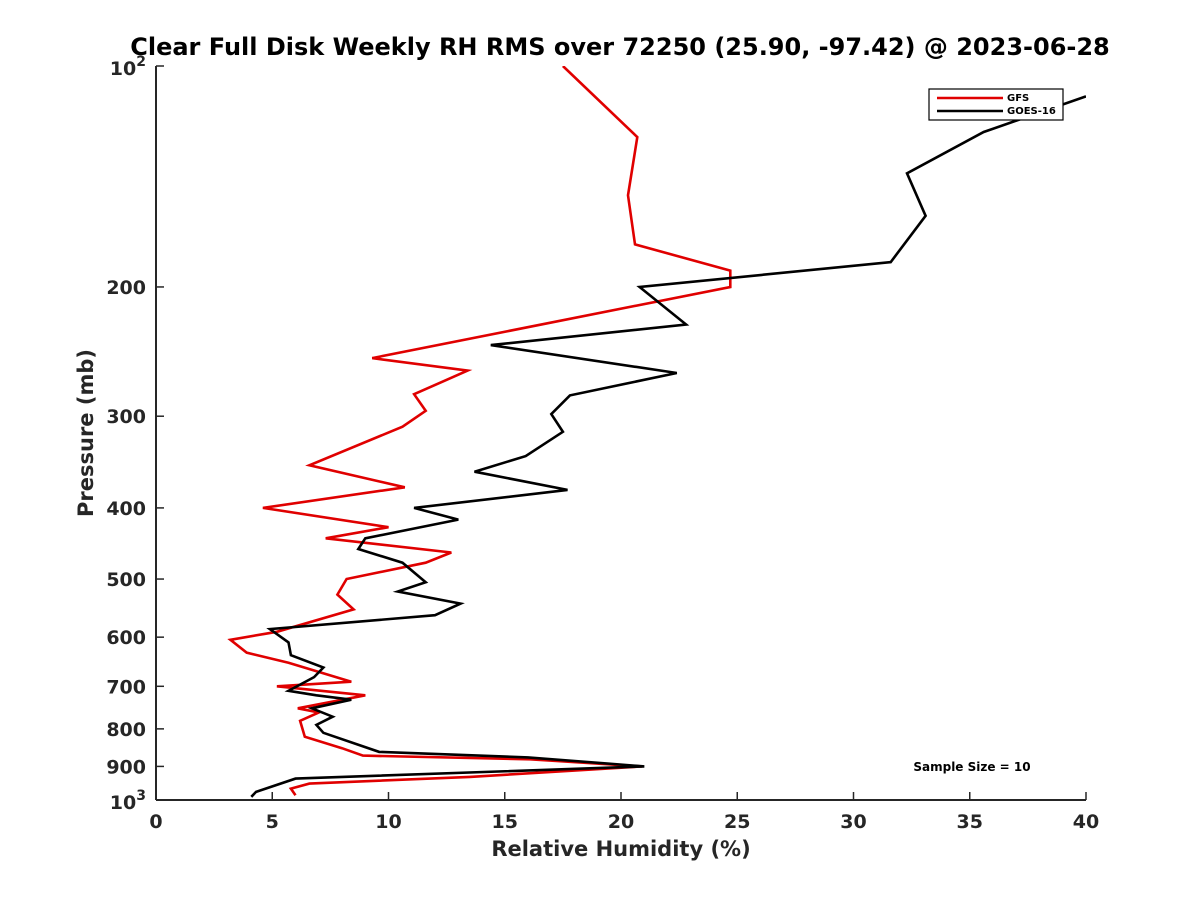  Describe the element at coordinates (620, 849) in the screenshot. I see `x-axis-label: Relative Humidity (%)` at that location.